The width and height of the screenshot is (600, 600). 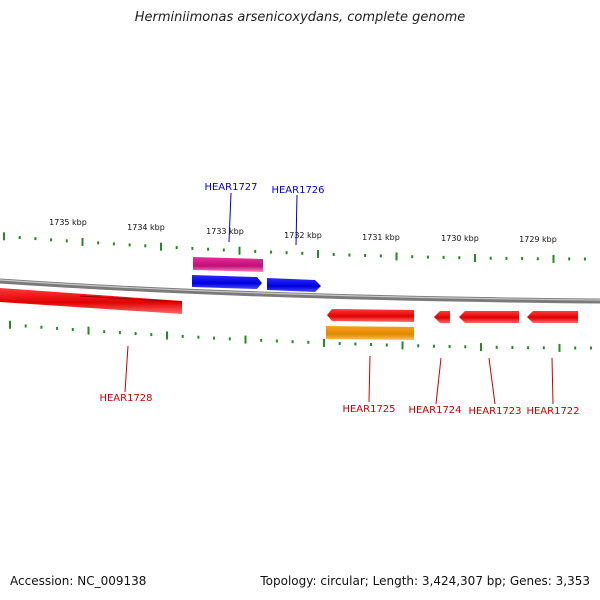 What do you see at coordinates (494, 411) in the screenshot?
I see `gene-label-hear1723: HEAR1723` at bounding box center [494, 411].